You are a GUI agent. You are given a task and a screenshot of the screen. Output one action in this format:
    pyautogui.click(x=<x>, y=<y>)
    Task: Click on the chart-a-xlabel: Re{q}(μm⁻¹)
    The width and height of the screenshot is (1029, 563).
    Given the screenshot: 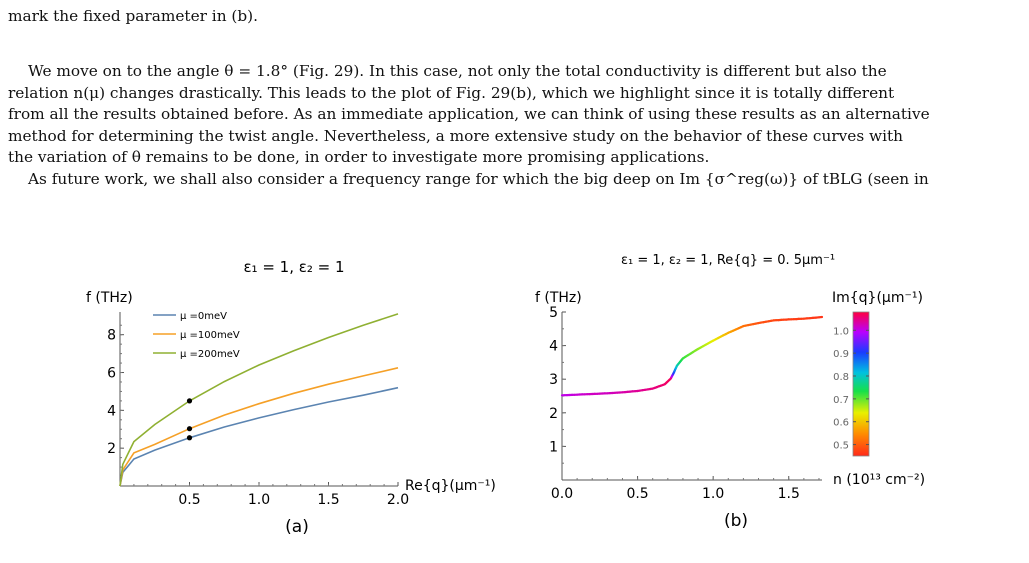 What is the action you would take?
    pyautogui.click(x=450, y=486)
    